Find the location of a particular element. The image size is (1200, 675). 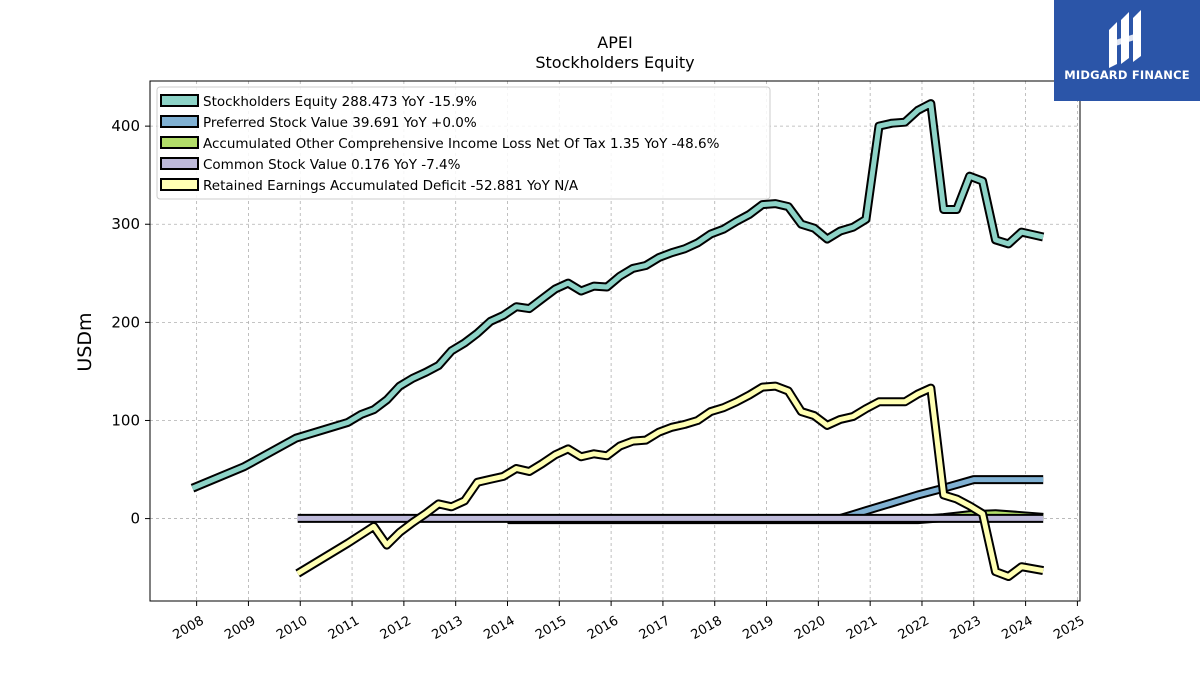

y-tick-label: 0 is located at coordinates (135, 519).